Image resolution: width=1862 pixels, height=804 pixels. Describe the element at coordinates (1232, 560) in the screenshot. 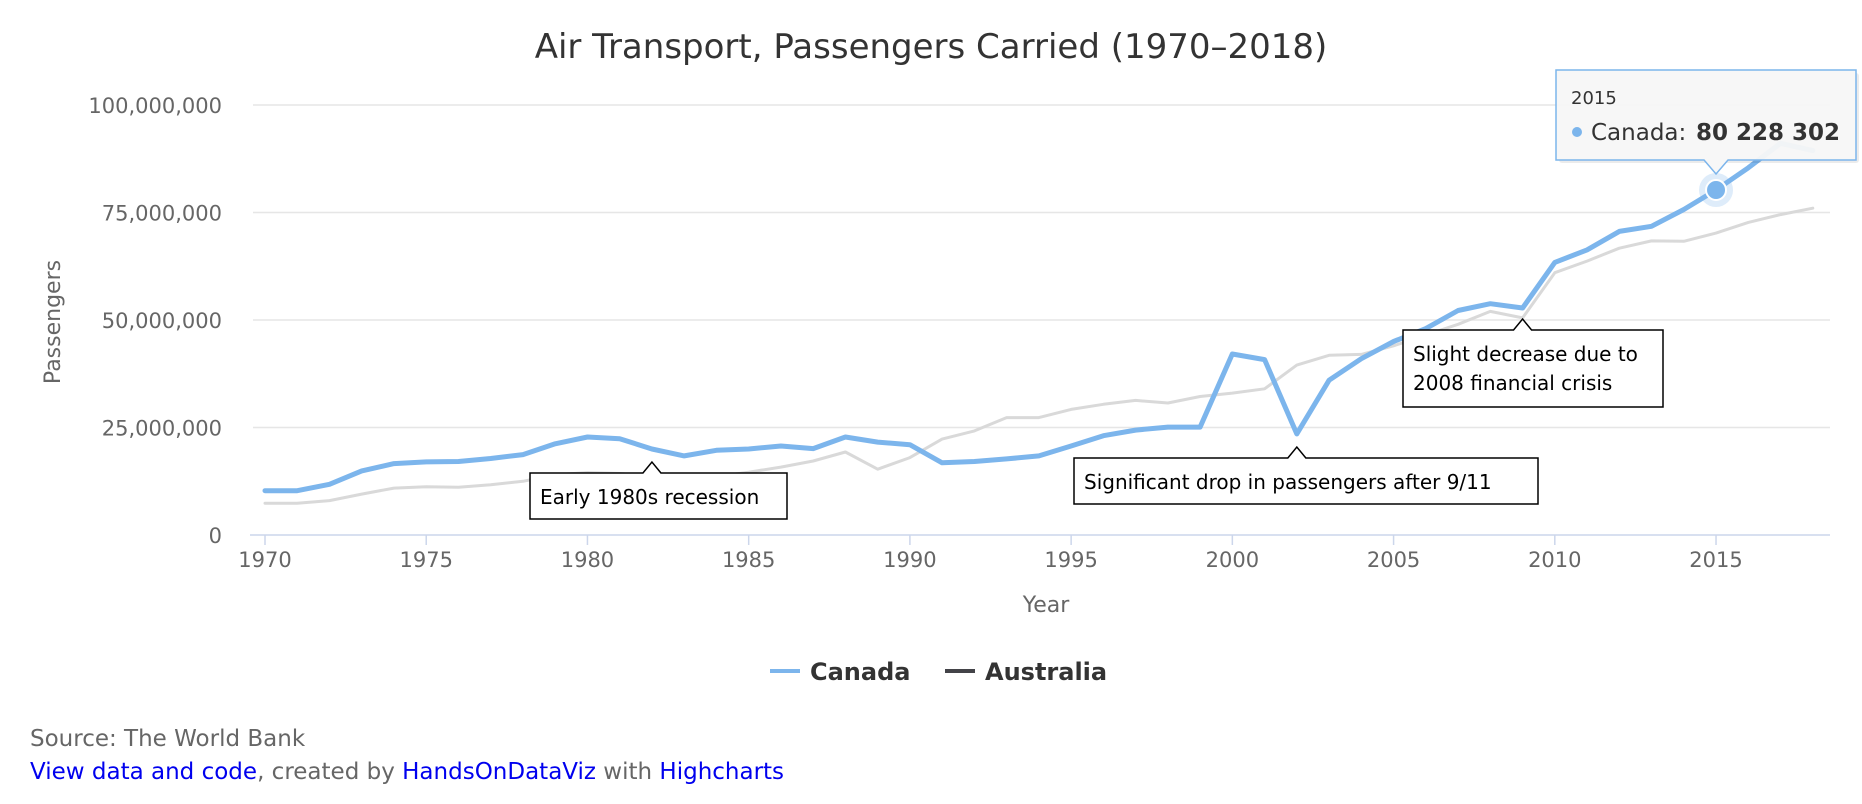

I see `x-tick-label: 2000` at that location.